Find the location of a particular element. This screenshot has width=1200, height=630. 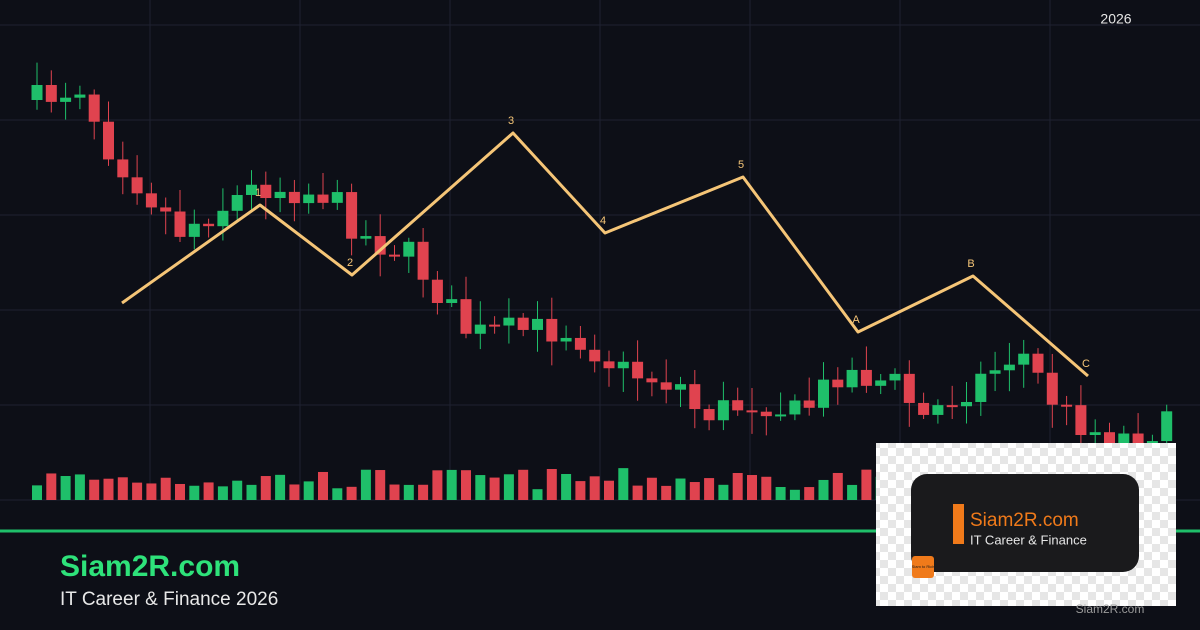

wave-label: 2 is located at coordinates (350, 263).